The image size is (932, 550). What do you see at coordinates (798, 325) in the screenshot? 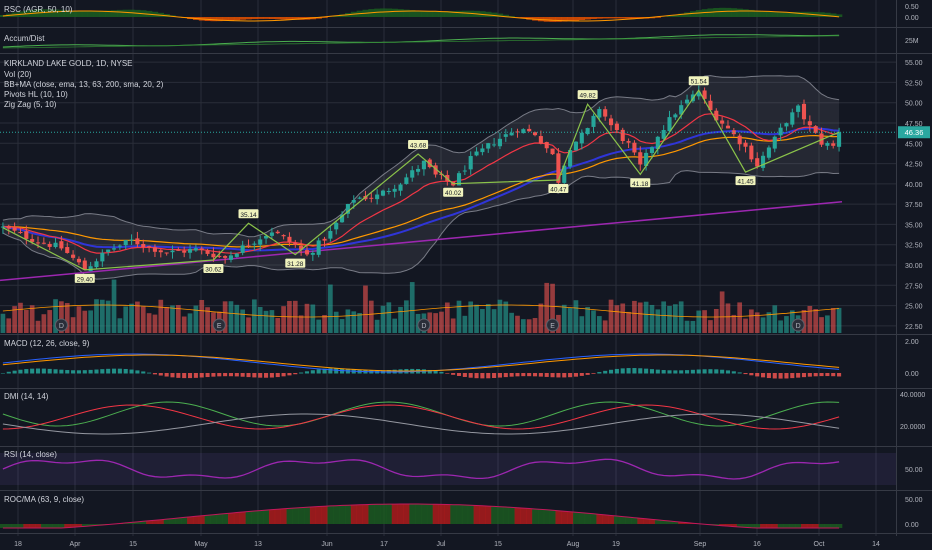
I see `event-marker` at bounding box center [798, 325].